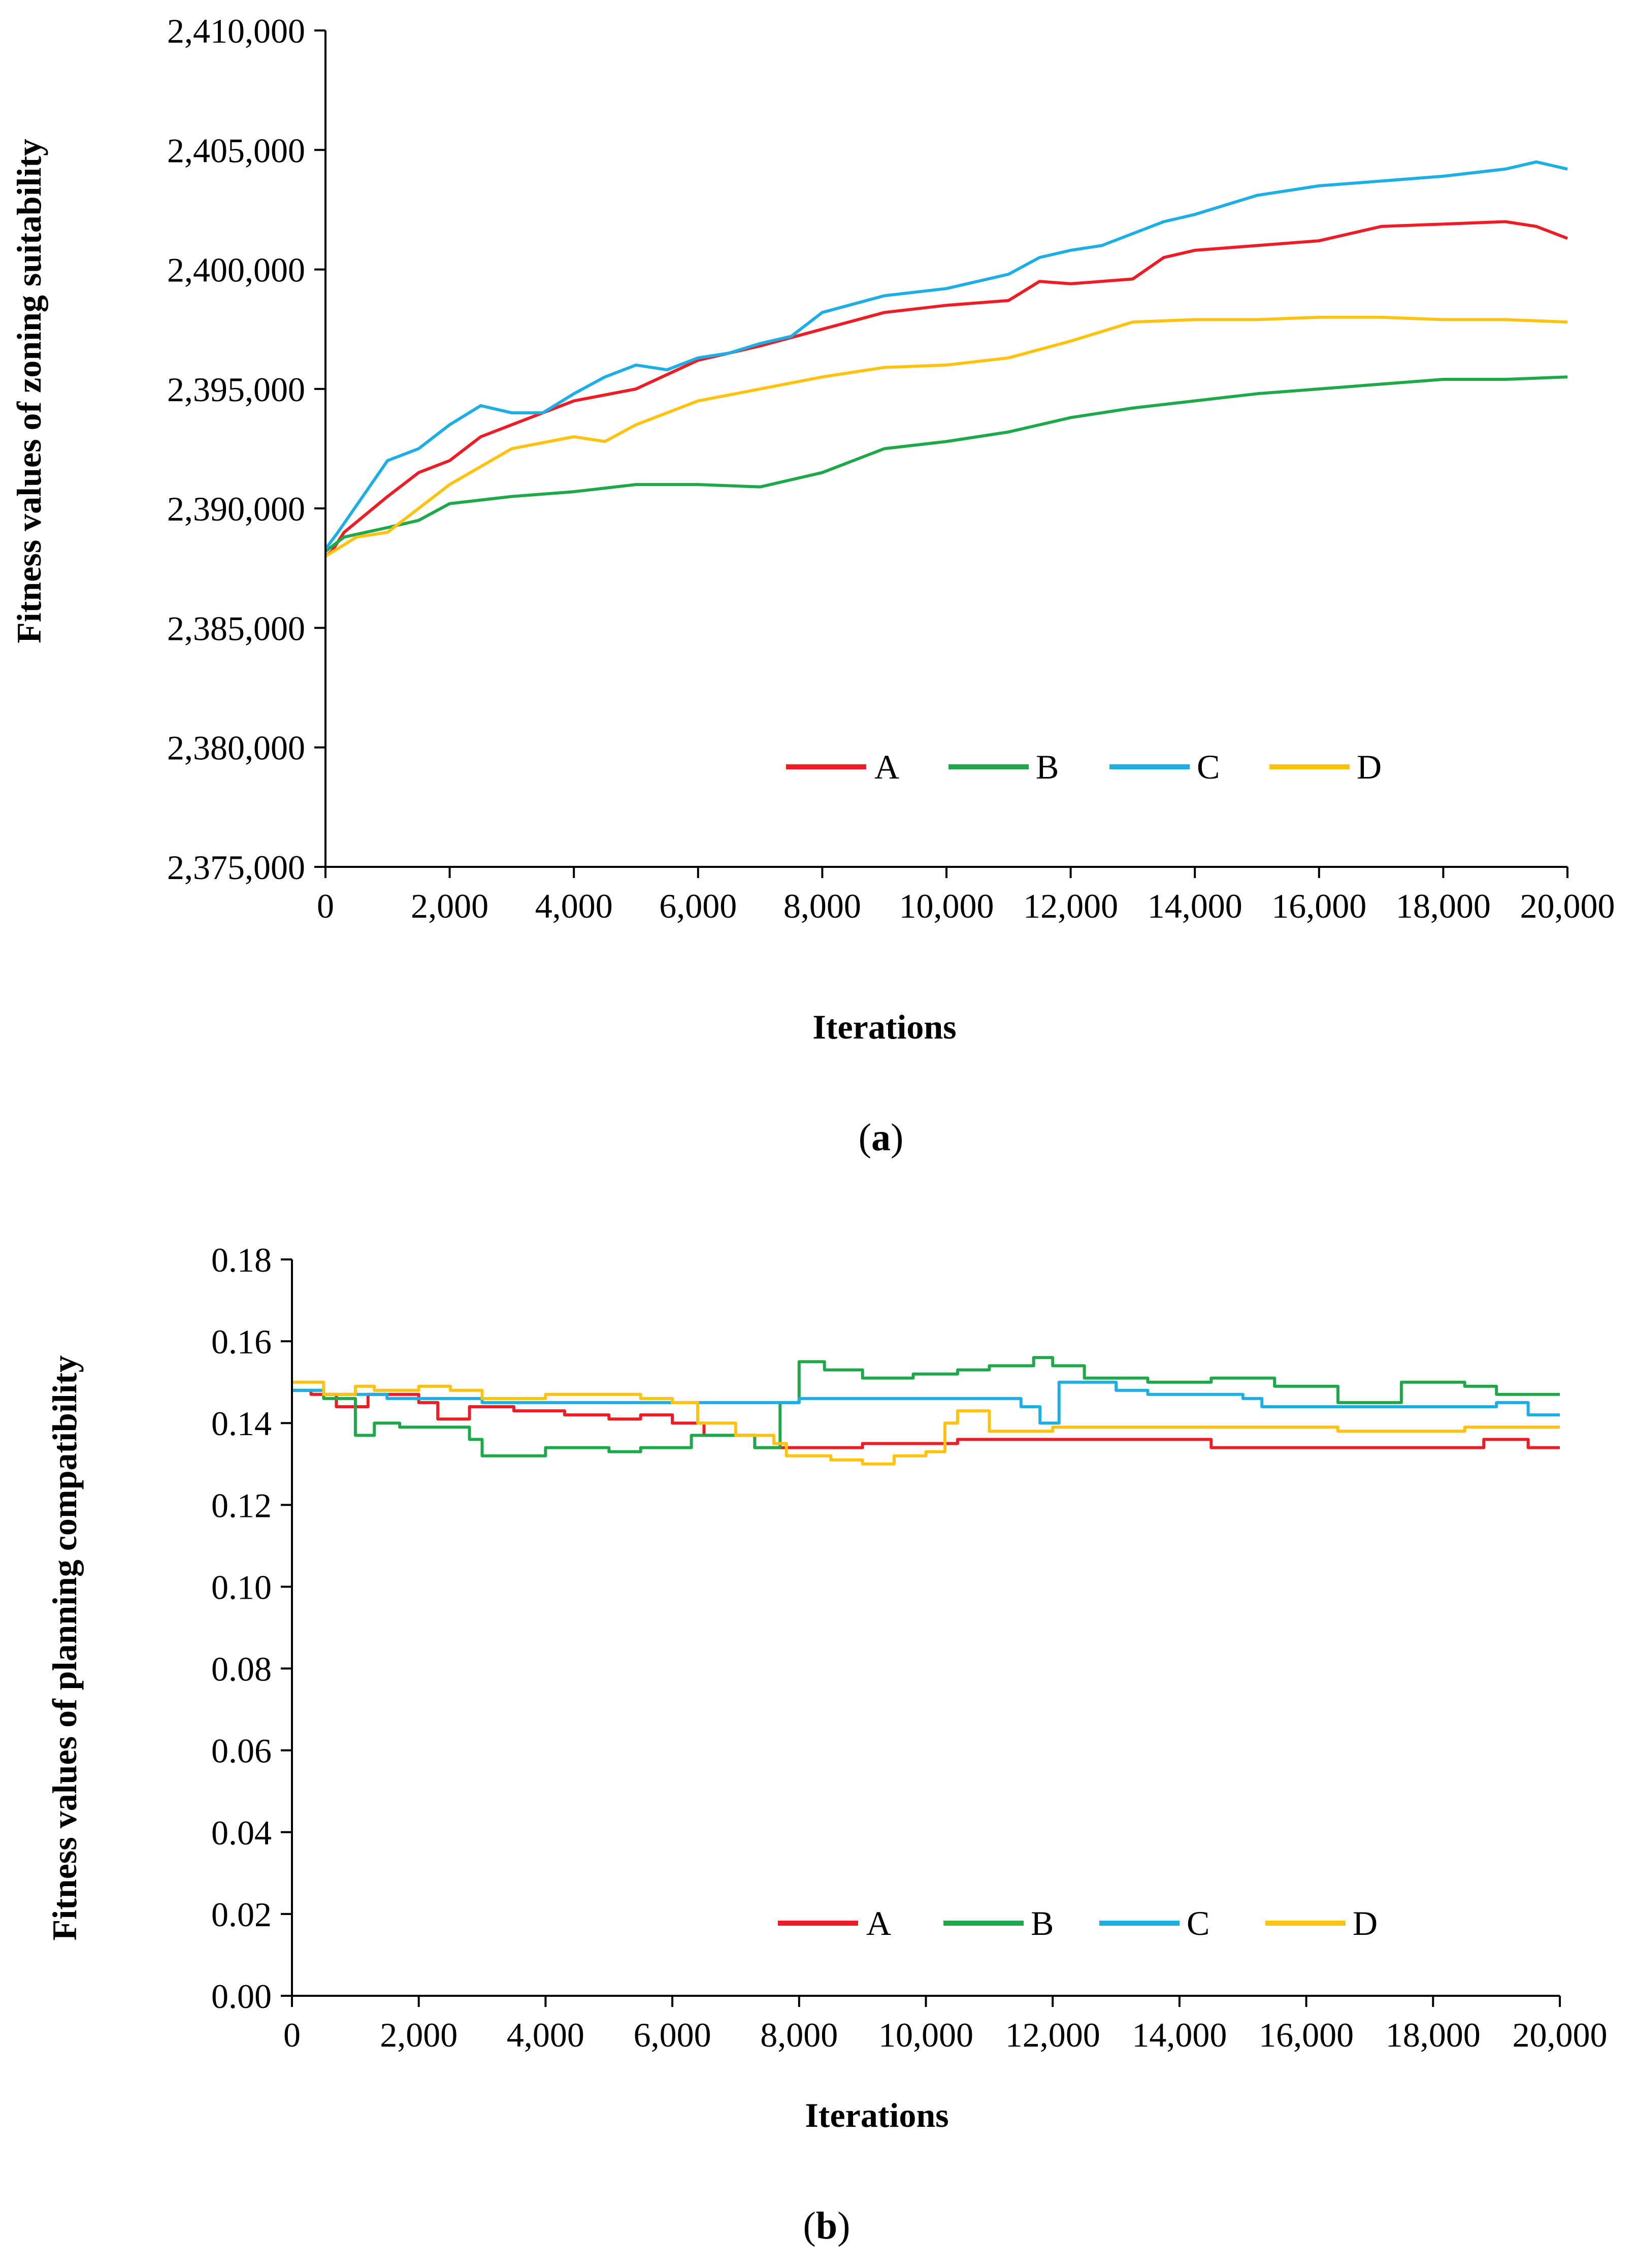  I want to click on chart-a-x-tick-label: 14,000, so click(1195, 906).